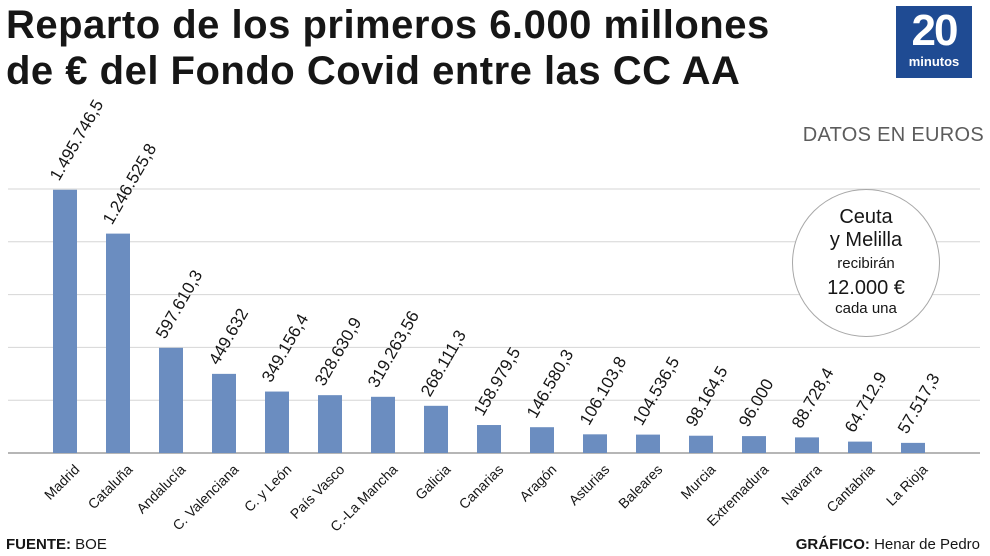 The width and height of the screenshot is (990, 556). I want to click on value-label-9: 146.580,3, so click(550, 383).